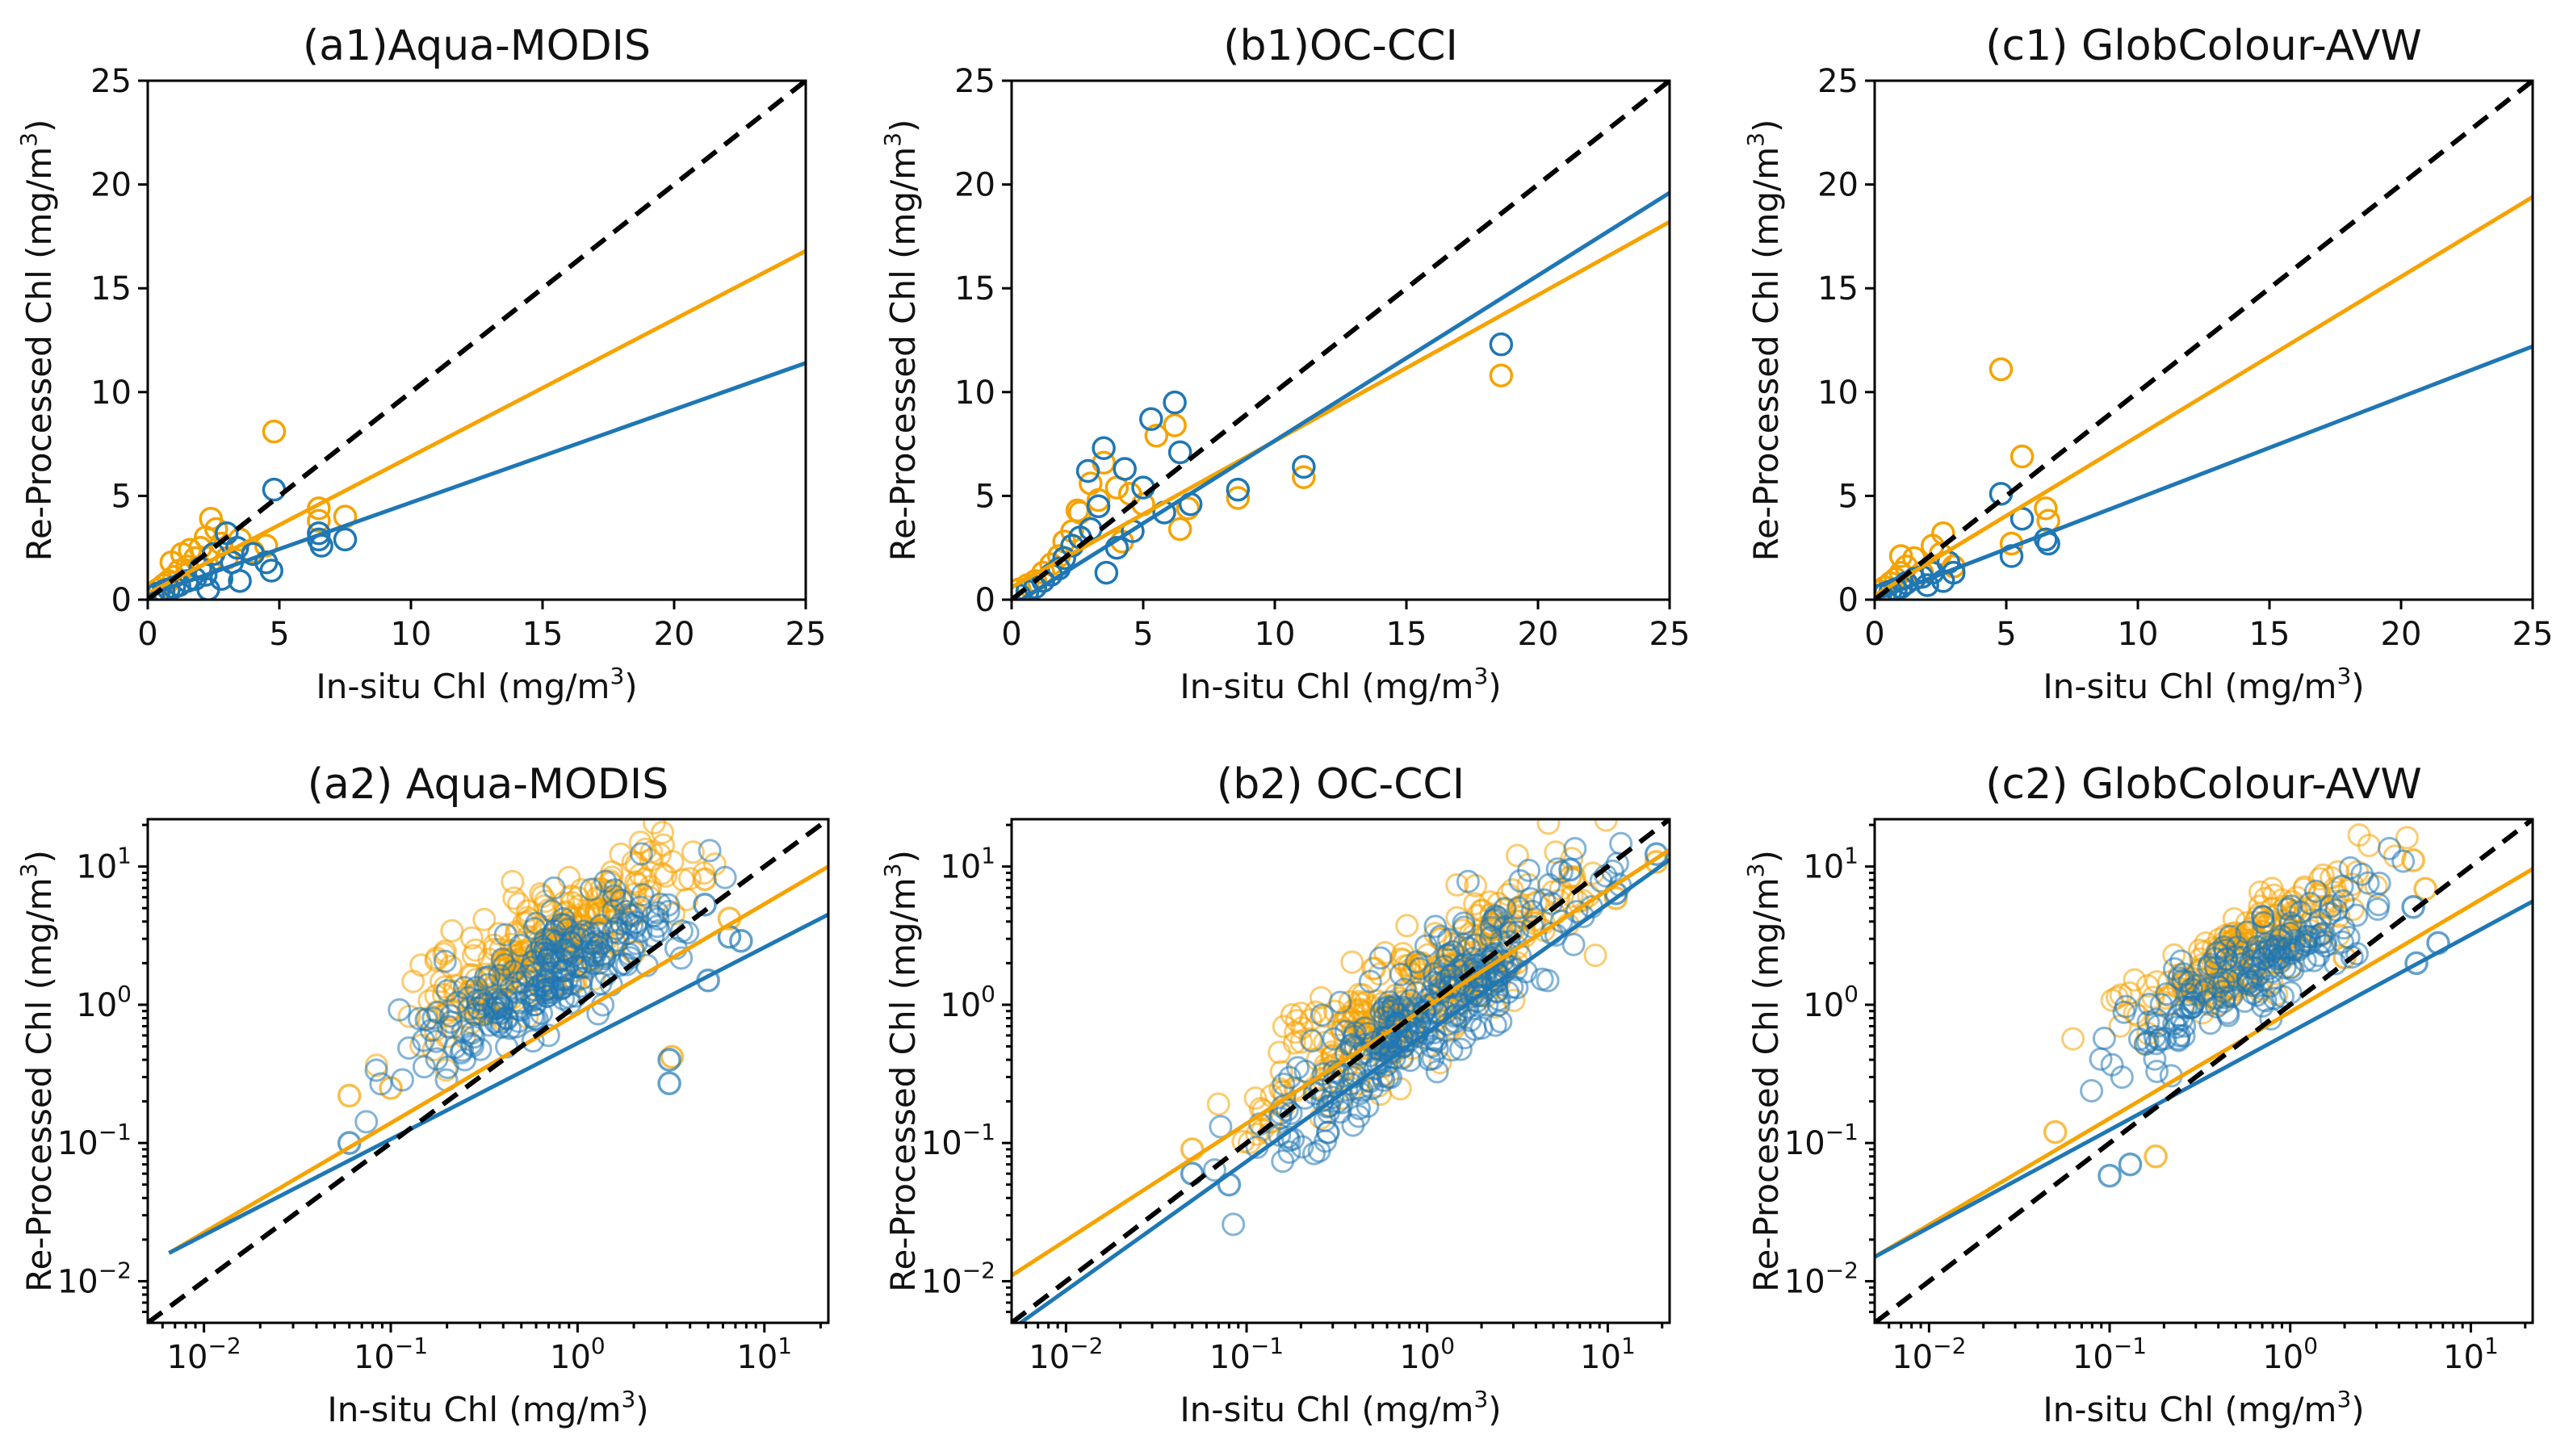 Image resolution: width=2569 pixels, height=1456 pixels. Describe the element at coordinates (111, 393) in the screenshot. I see `y-tick-label-a1: 10` at that location.